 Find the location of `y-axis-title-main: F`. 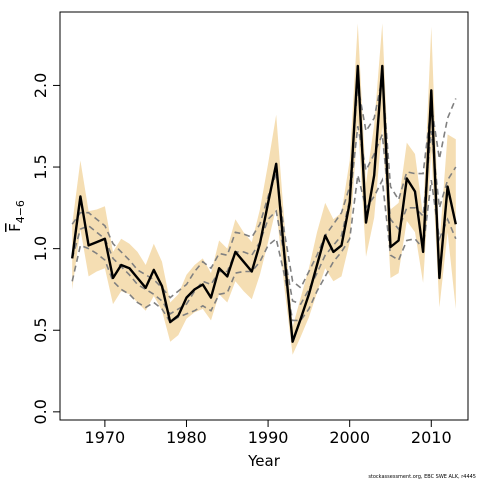

y-axis-title-main: F is located at coordinates (15, 227).